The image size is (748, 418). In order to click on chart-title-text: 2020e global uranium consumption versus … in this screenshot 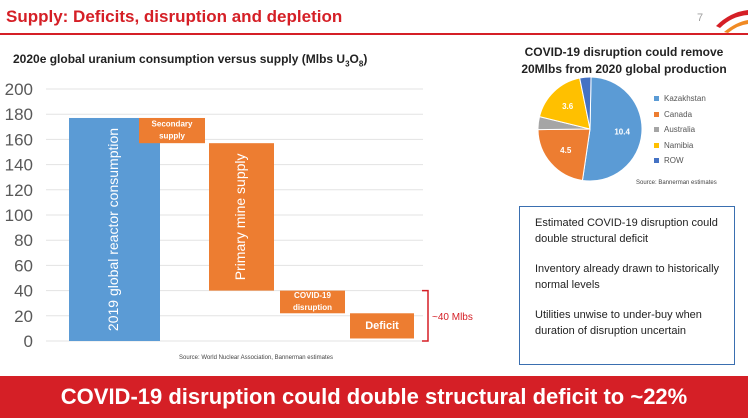, I will do `click(179, 59)`.